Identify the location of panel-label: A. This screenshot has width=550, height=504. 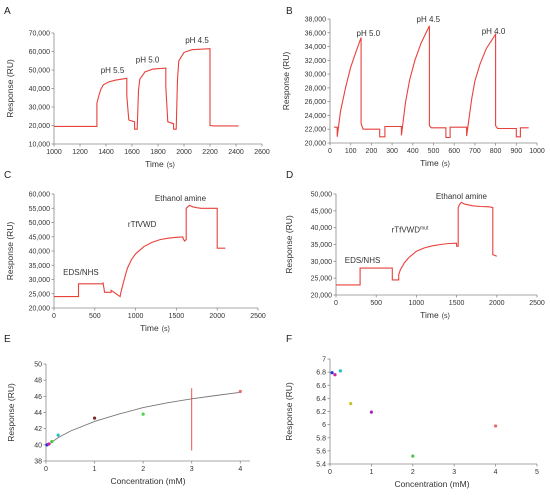
(7, 11).